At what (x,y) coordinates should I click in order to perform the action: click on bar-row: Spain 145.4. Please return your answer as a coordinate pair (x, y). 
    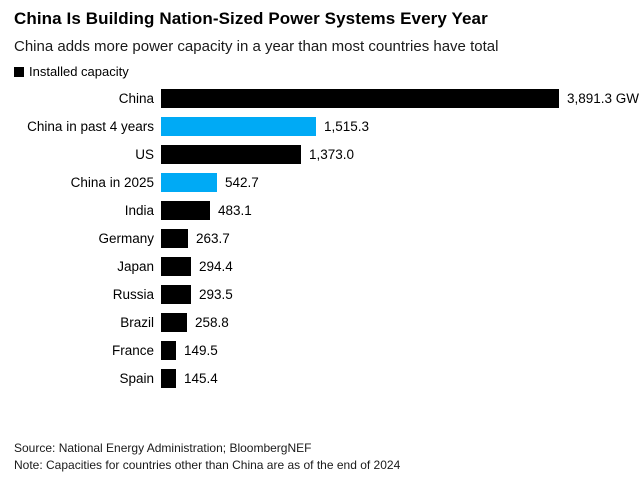
    Looking at the image, I should click on (321, 378).